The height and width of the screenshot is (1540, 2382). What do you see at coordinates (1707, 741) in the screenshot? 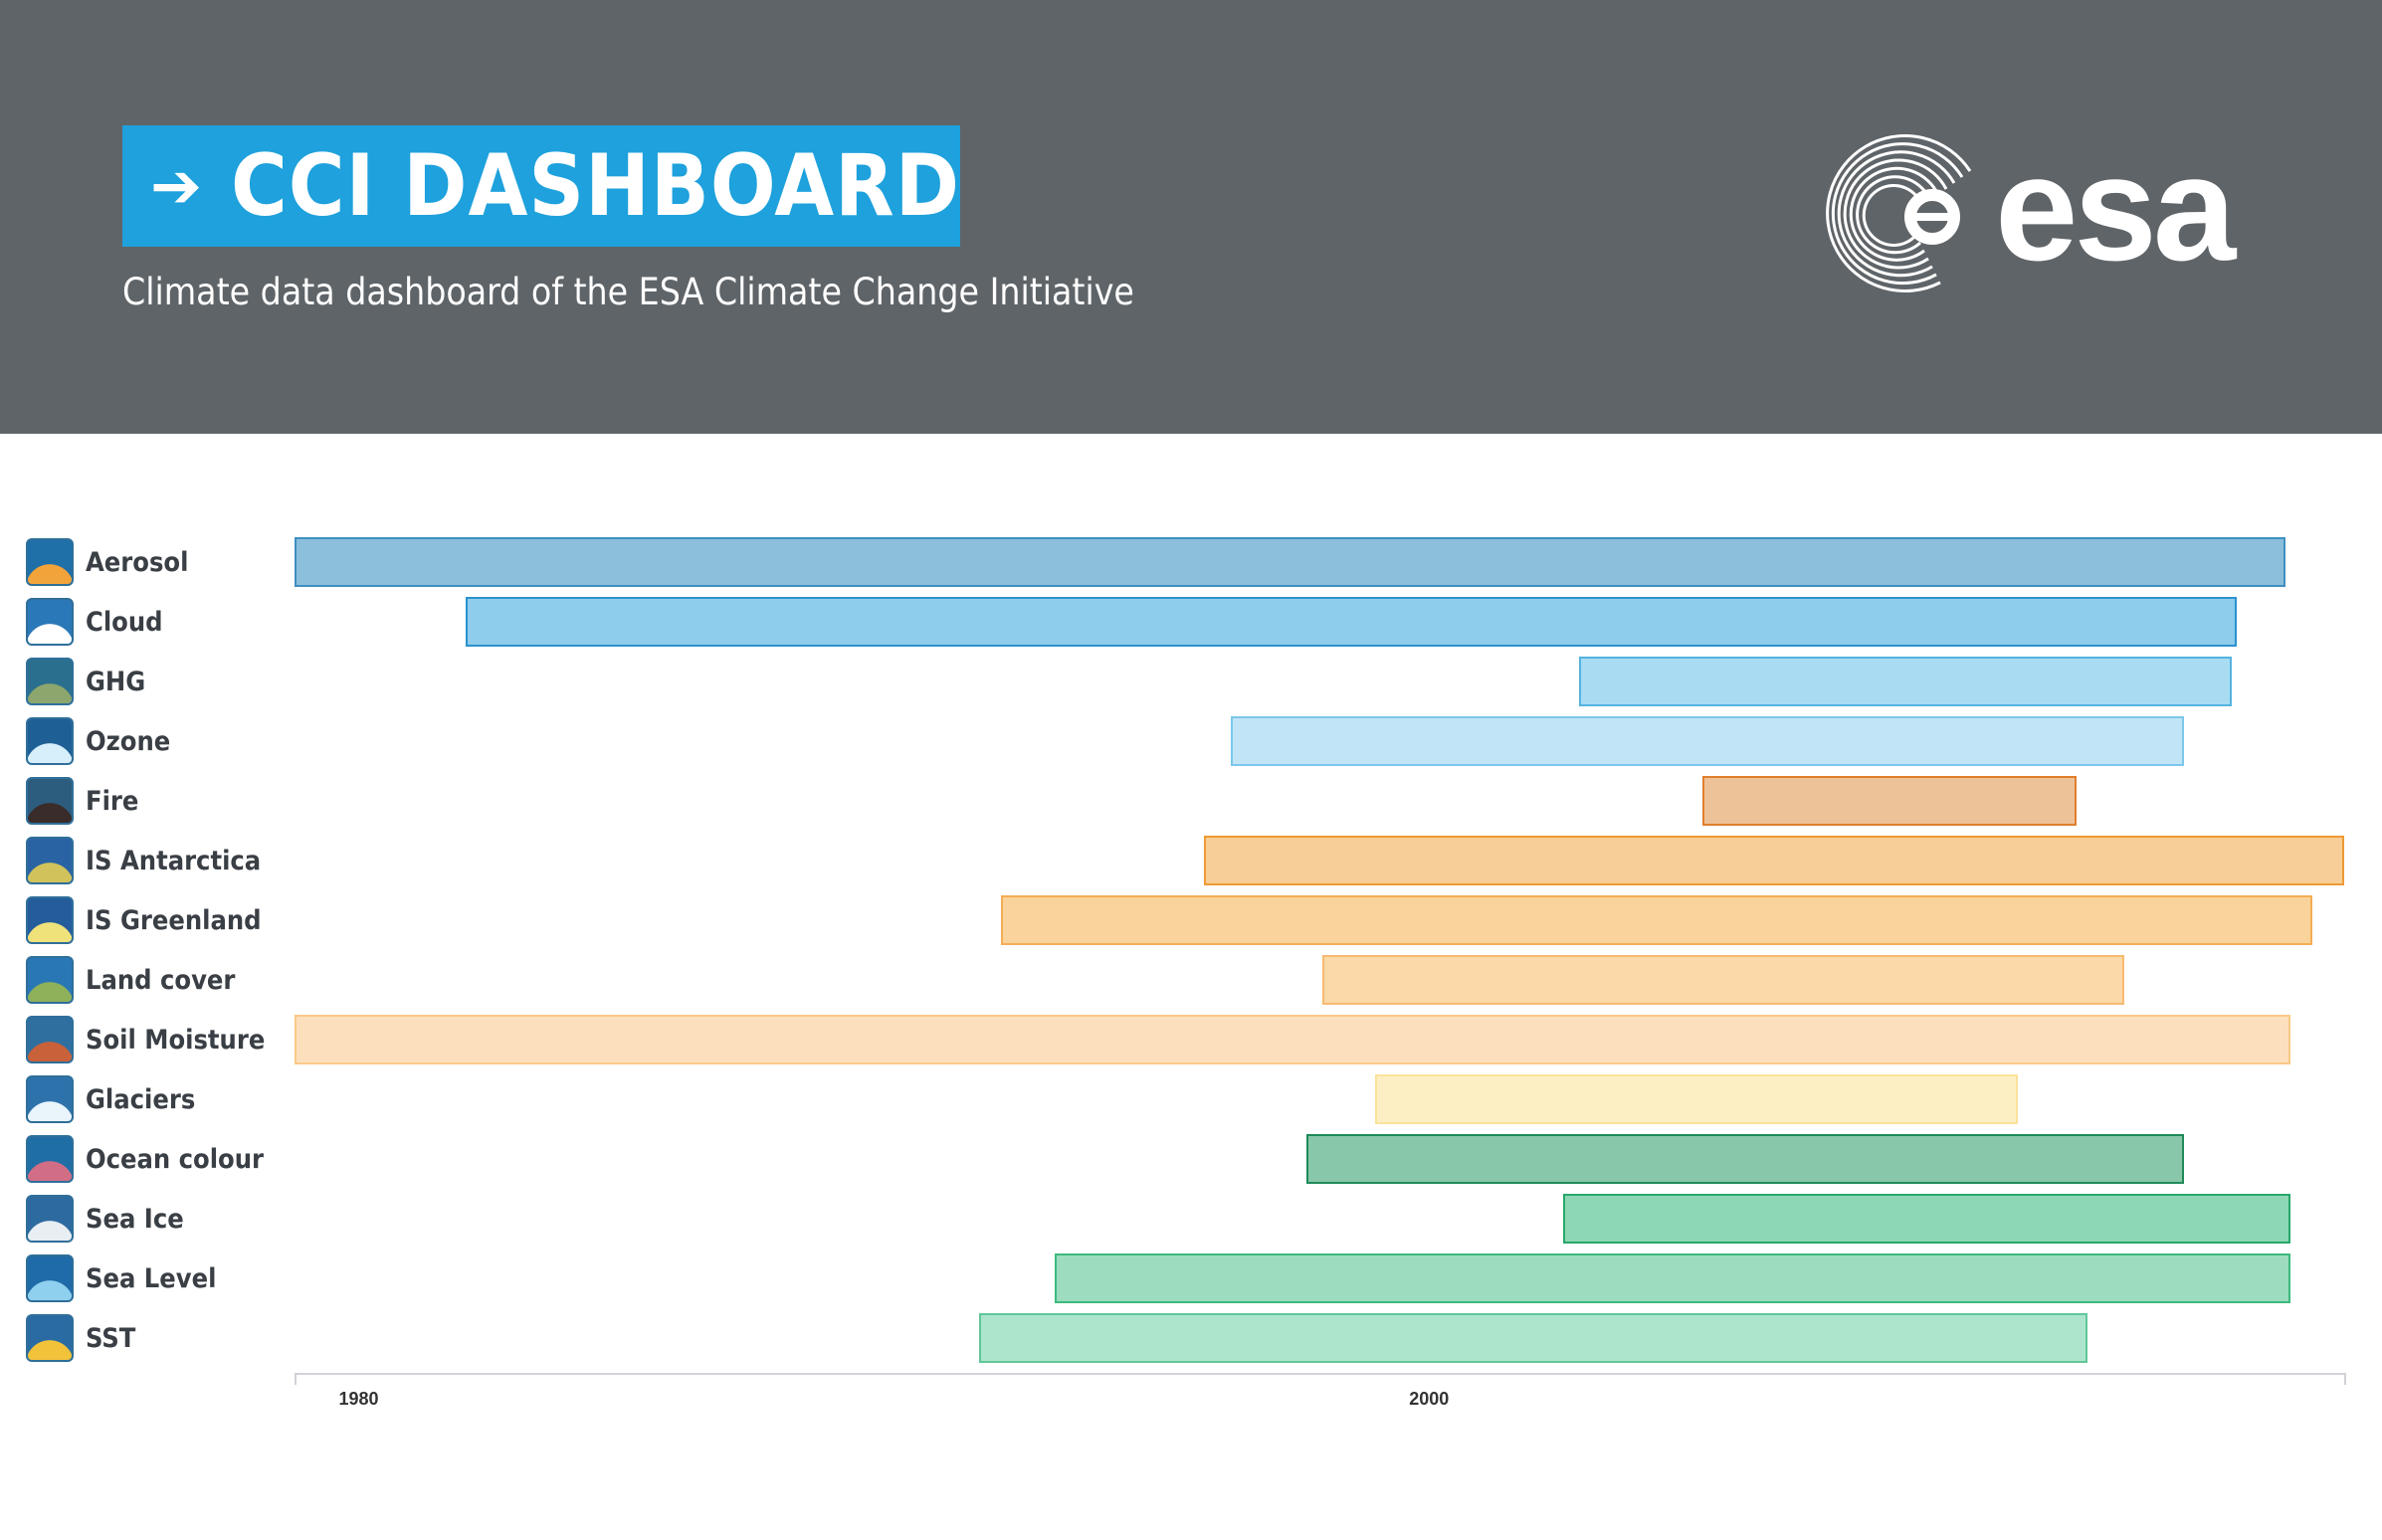
I see `bar-ozone` at bounding box center [1707, 741].